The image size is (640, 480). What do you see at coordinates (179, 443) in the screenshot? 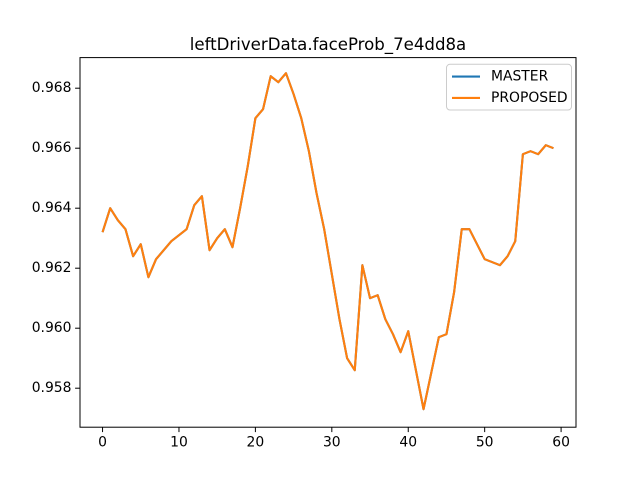
I see `x-tick-label: 10` at bounding box center [179, 443].